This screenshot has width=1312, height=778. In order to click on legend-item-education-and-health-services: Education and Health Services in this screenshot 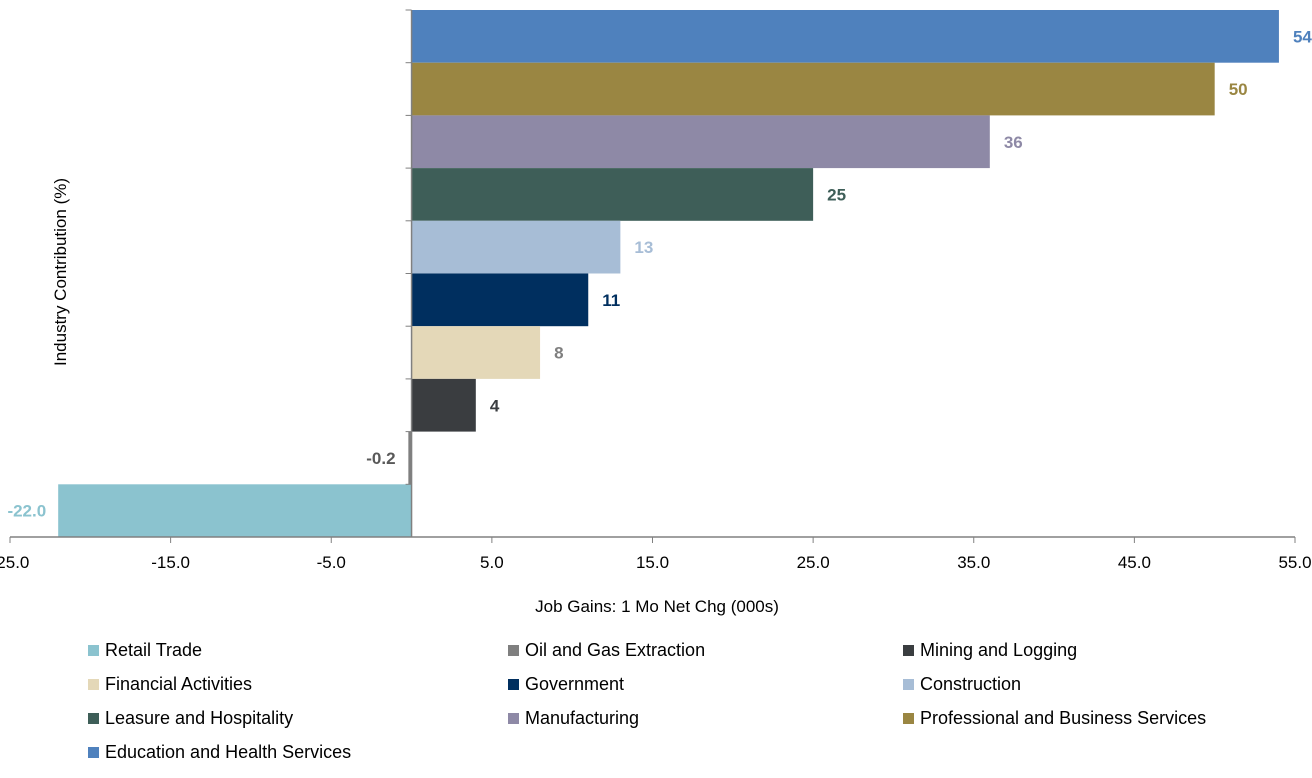, I will do `click(219, 752)`.